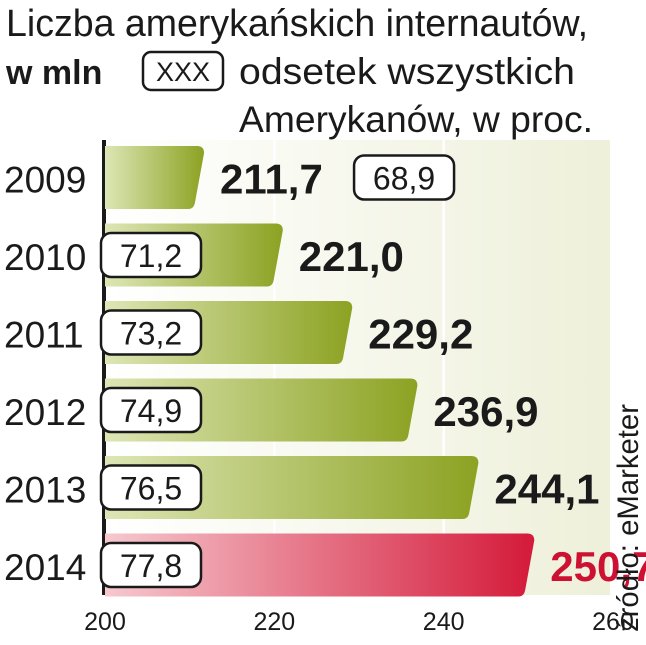 This screenshot has height=645, width=646. I want to click on bar-row-2009: 2009 211,7 68,9, so click(230, 177).